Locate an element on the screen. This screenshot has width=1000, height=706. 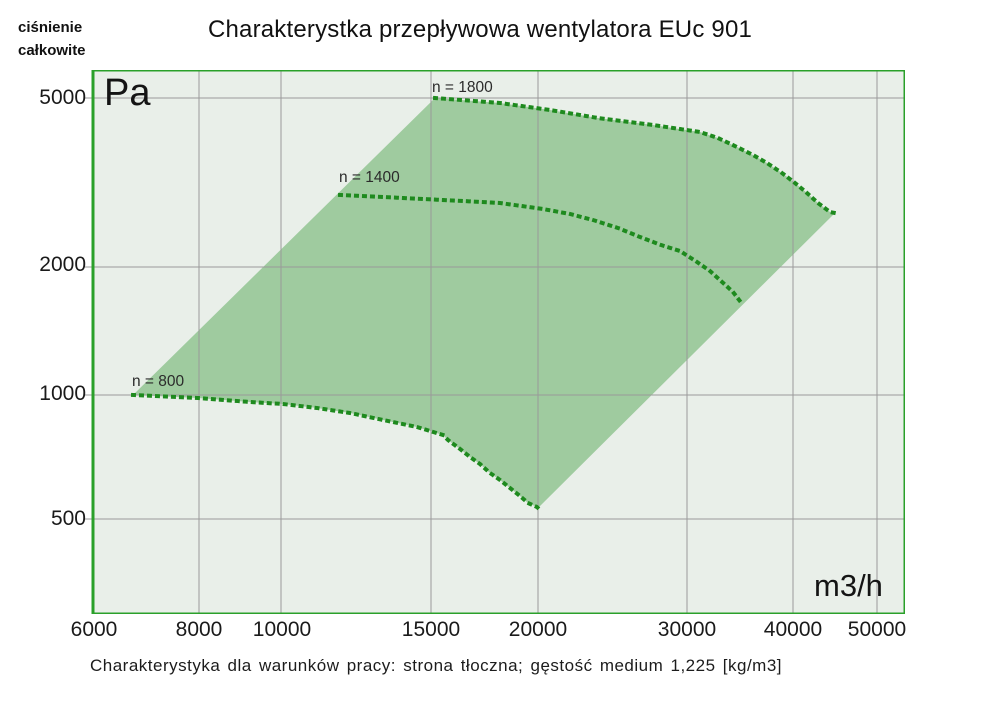
x-tick-50000: 50000 is located at coordinates (877, 629).